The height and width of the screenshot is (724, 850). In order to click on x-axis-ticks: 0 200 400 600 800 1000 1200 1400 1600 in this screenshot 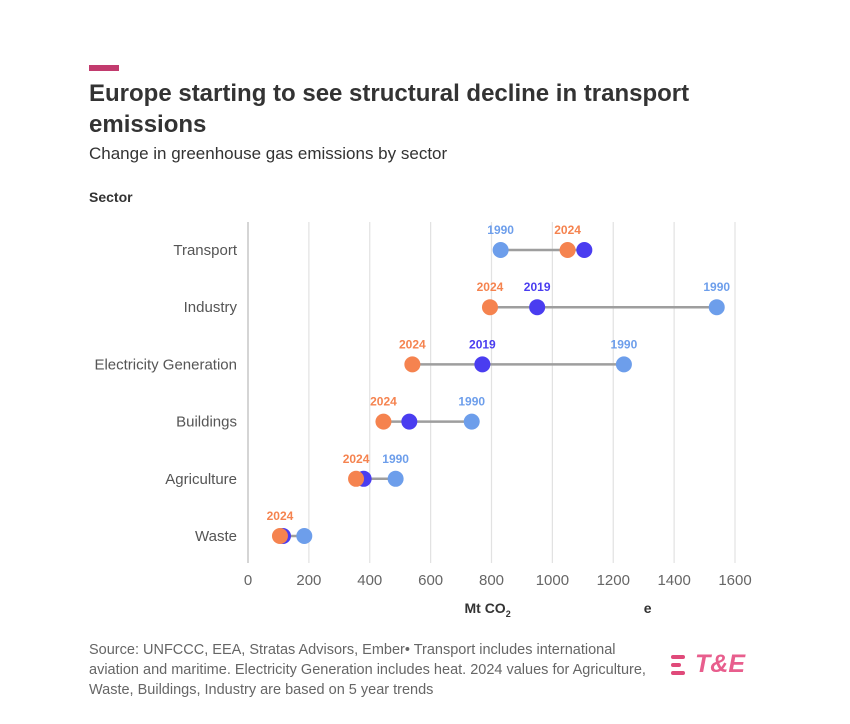, I will do `click(498, 580)`.